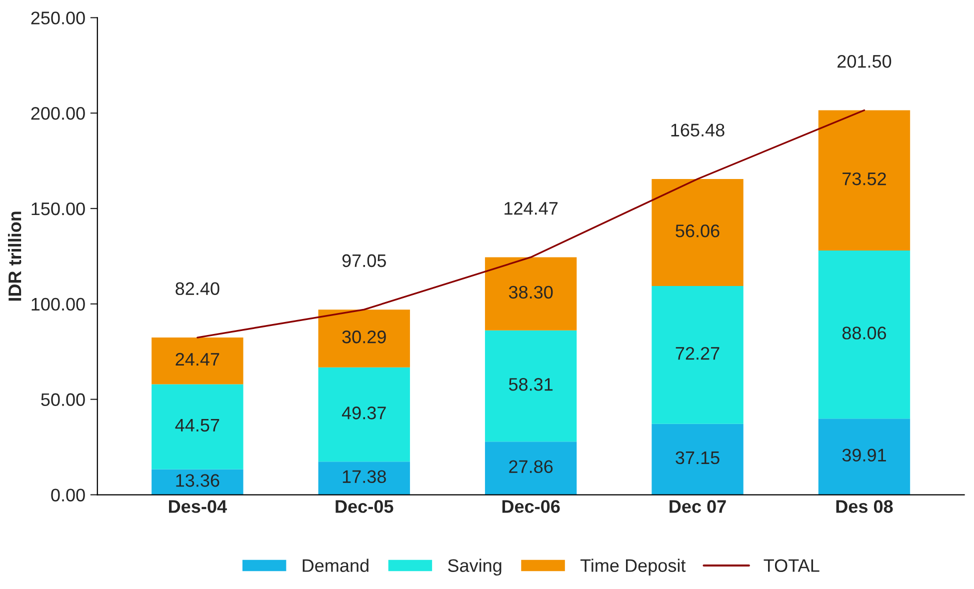  What do you see at coordinates (63, 399) in the screenshot?
I see `y-tick-label: 50.00` at bounding box center [63, 399].